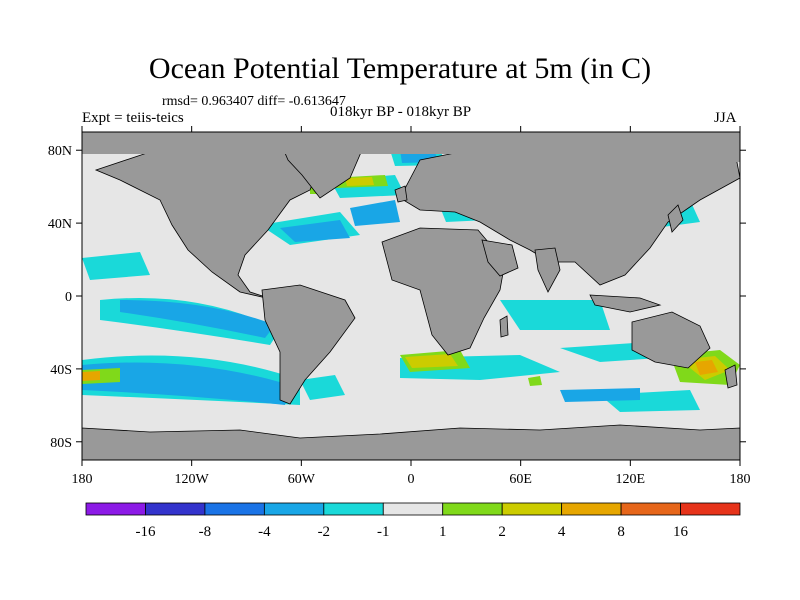 This screenshot has width=800, height=600. What do you see at coordinates (621, 532) in the screenshot?
I see `colorbar-label: 8` at bounding box center [621, 532].